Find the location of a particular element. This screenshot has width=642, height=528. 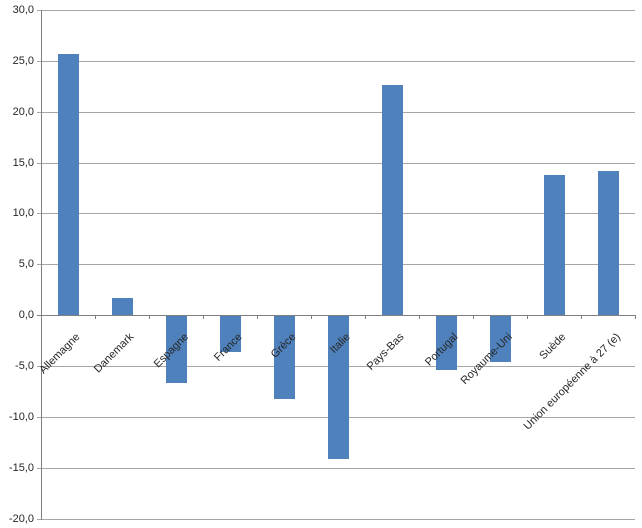

y-axis-tick-label: 0,0 is located at coordinates (26, 315).